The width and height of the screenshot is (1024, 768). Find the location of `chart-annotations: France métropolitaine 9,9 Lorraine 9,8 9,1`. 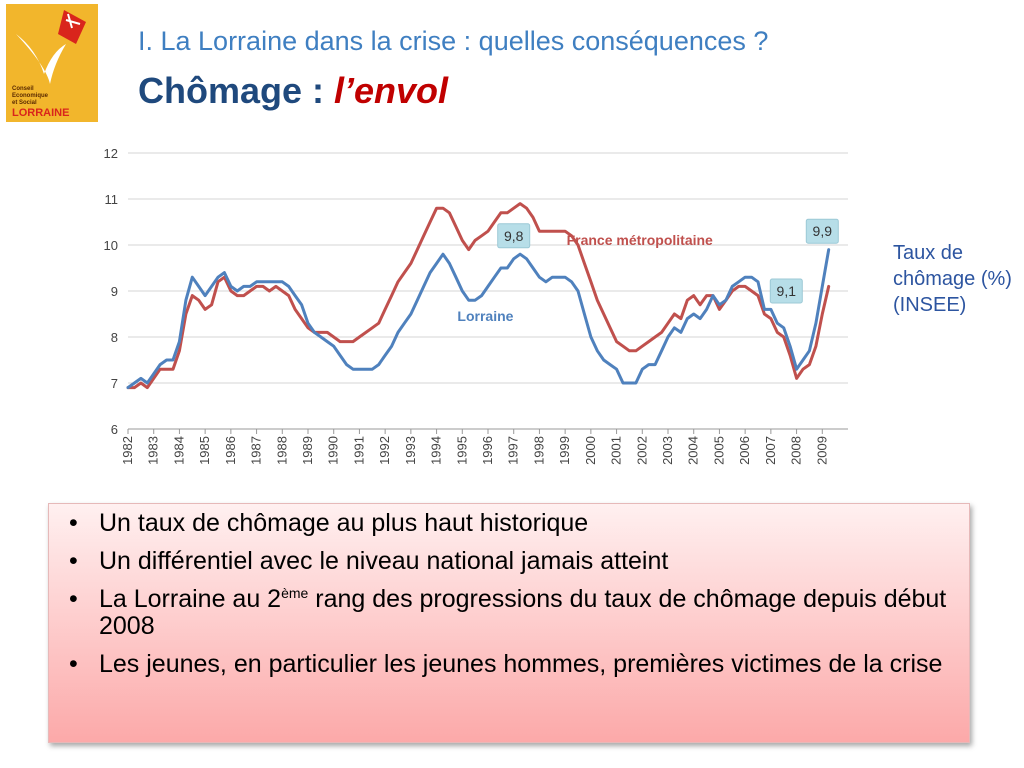

chart-annotations: France métropolitaine 9,9 Lorraine 9,8 9,1 is located at coordinates (648, 271).